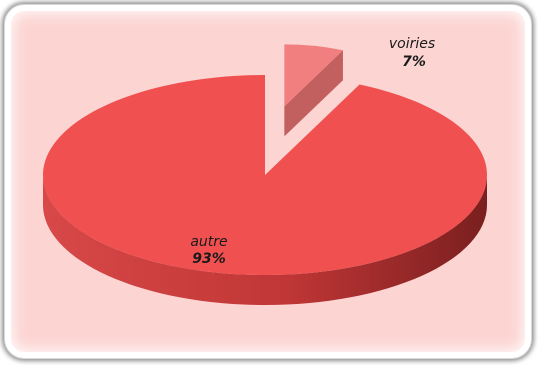  What do you see at coordinates (208, 242) in the screenshot?
I see `slice-label-autre: autre` at bounding box center [208, 242].